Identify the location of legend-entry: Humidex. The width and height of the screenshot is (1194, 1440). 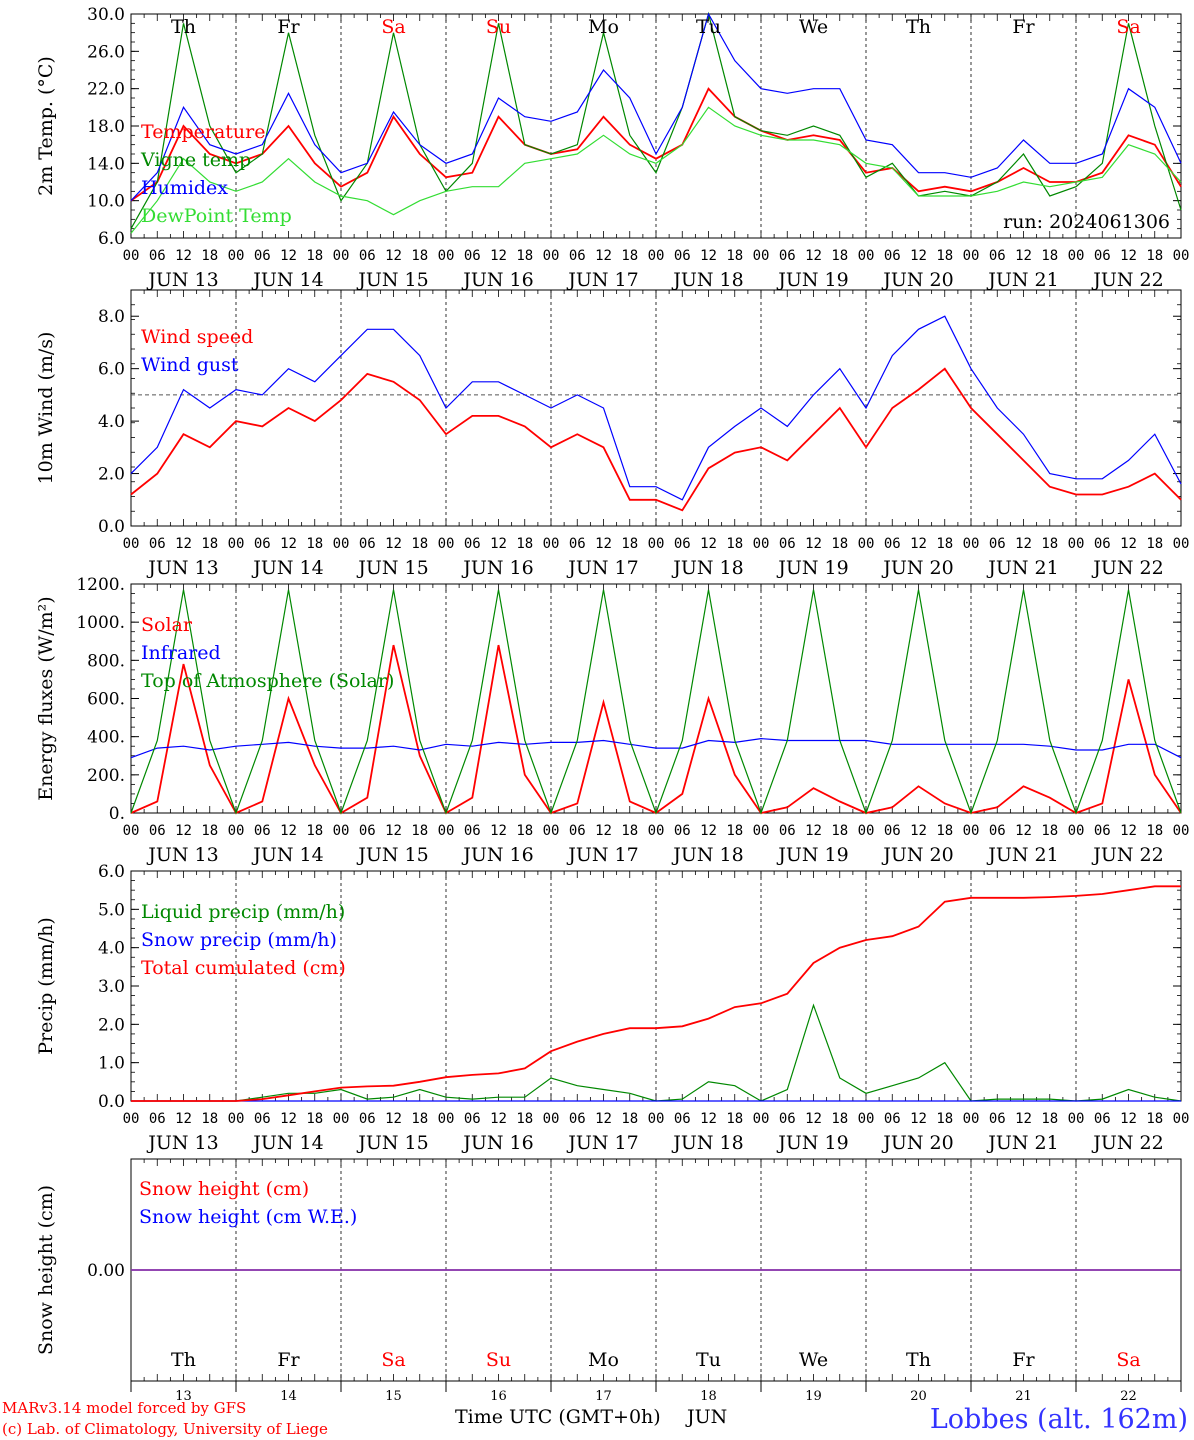
(184, 188).